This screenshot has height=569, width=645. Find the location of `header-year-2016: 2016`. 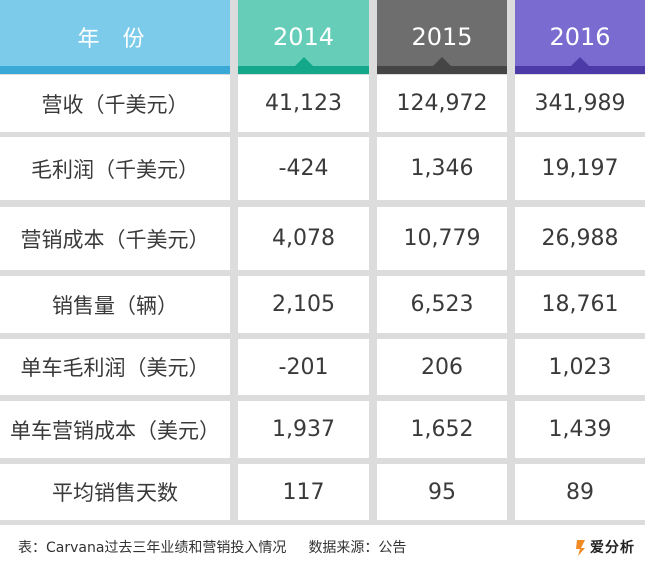

header-year-2016: 2016 is located at coordinates (580, 37).